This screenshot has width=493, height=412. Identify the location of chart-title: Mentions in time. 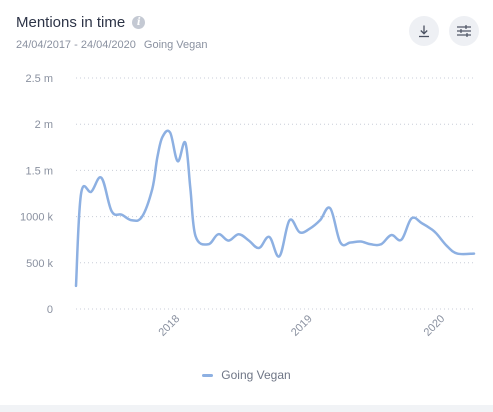
(71, 22).